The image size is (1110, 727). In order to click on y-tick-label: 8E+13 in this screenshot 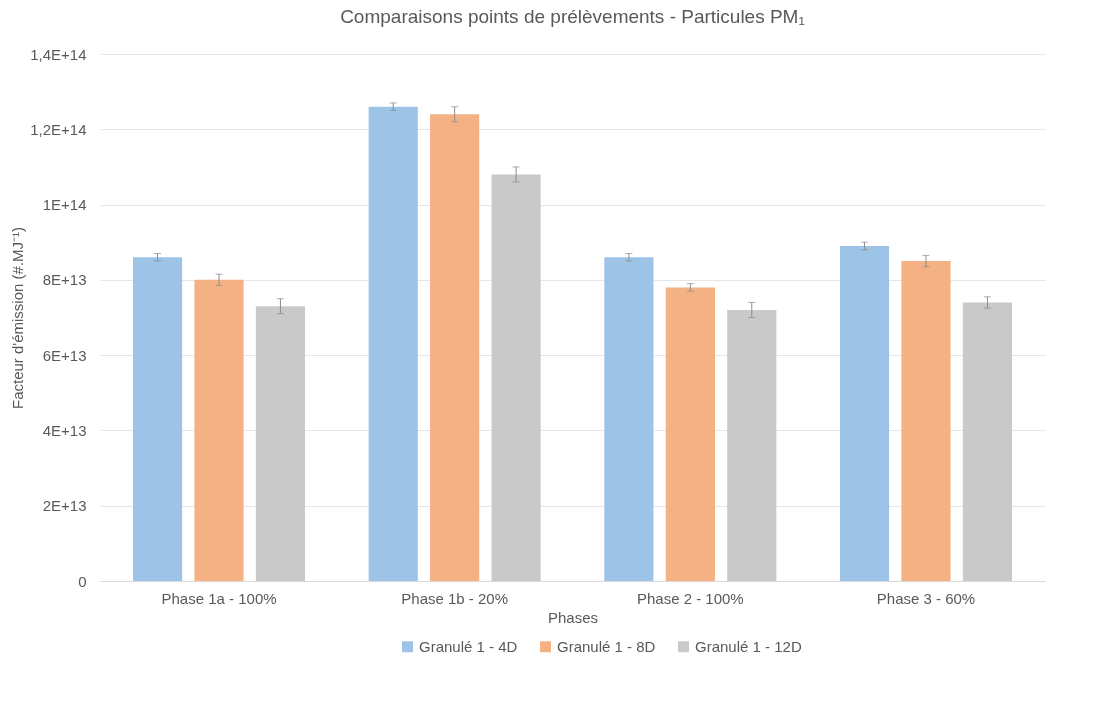, I will do `click(64, 280)`.